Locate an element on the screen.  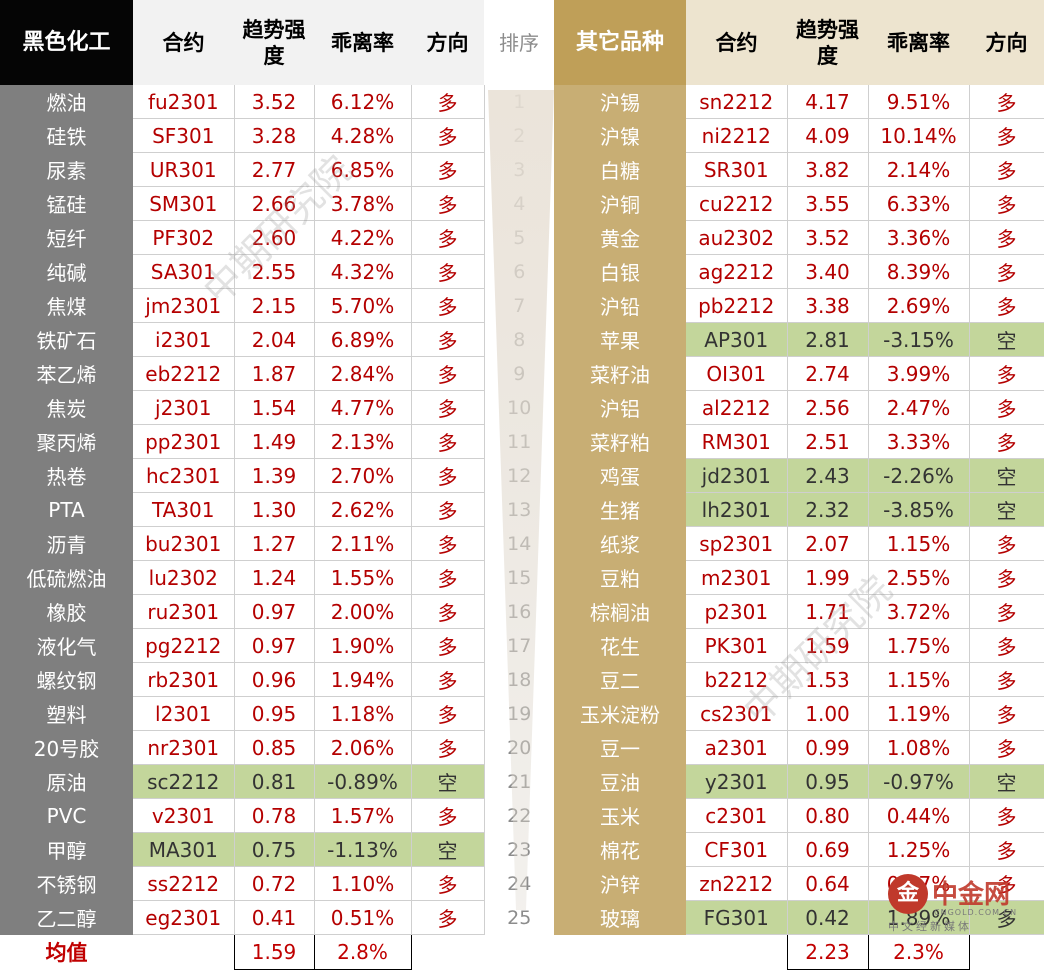
table-row: 塑料 l2301 0.95 1.18% 多 19 玉米淀粉 cs2301 1.00 1.19% 多 is located at coordinates (522, 713).